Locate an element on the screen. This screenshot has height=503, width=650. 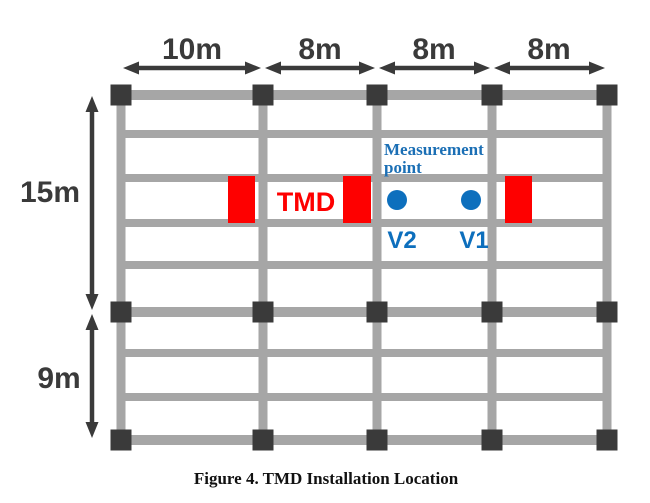
figure-caption: Figure 4. TMD Installation Location is located at coordinates (326, 478).